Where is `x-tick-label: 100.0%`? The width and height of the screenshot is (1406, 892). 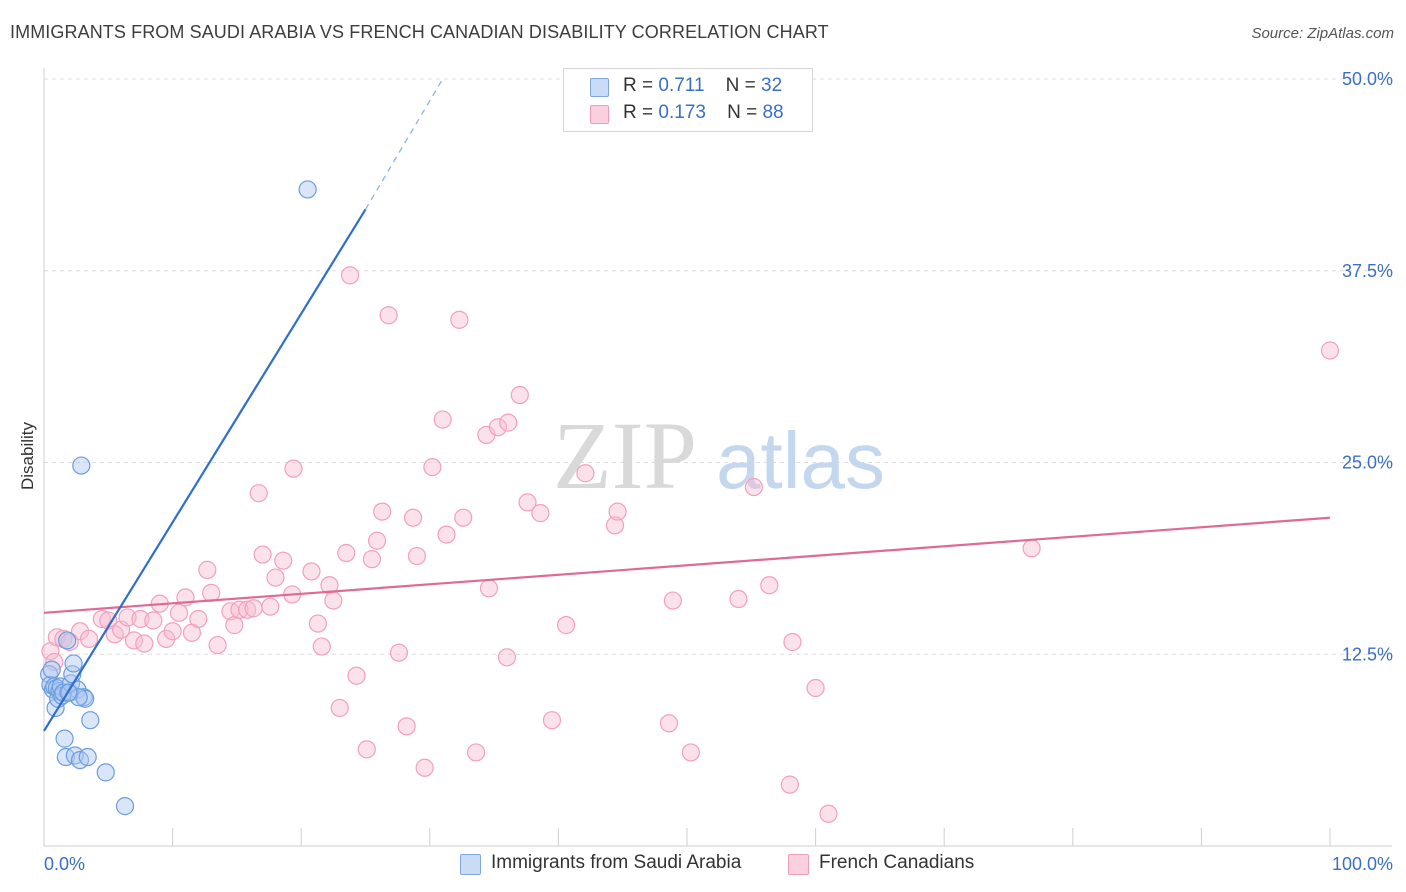 x-tick-label: 100.0% is located at coordinates (1362, 864).